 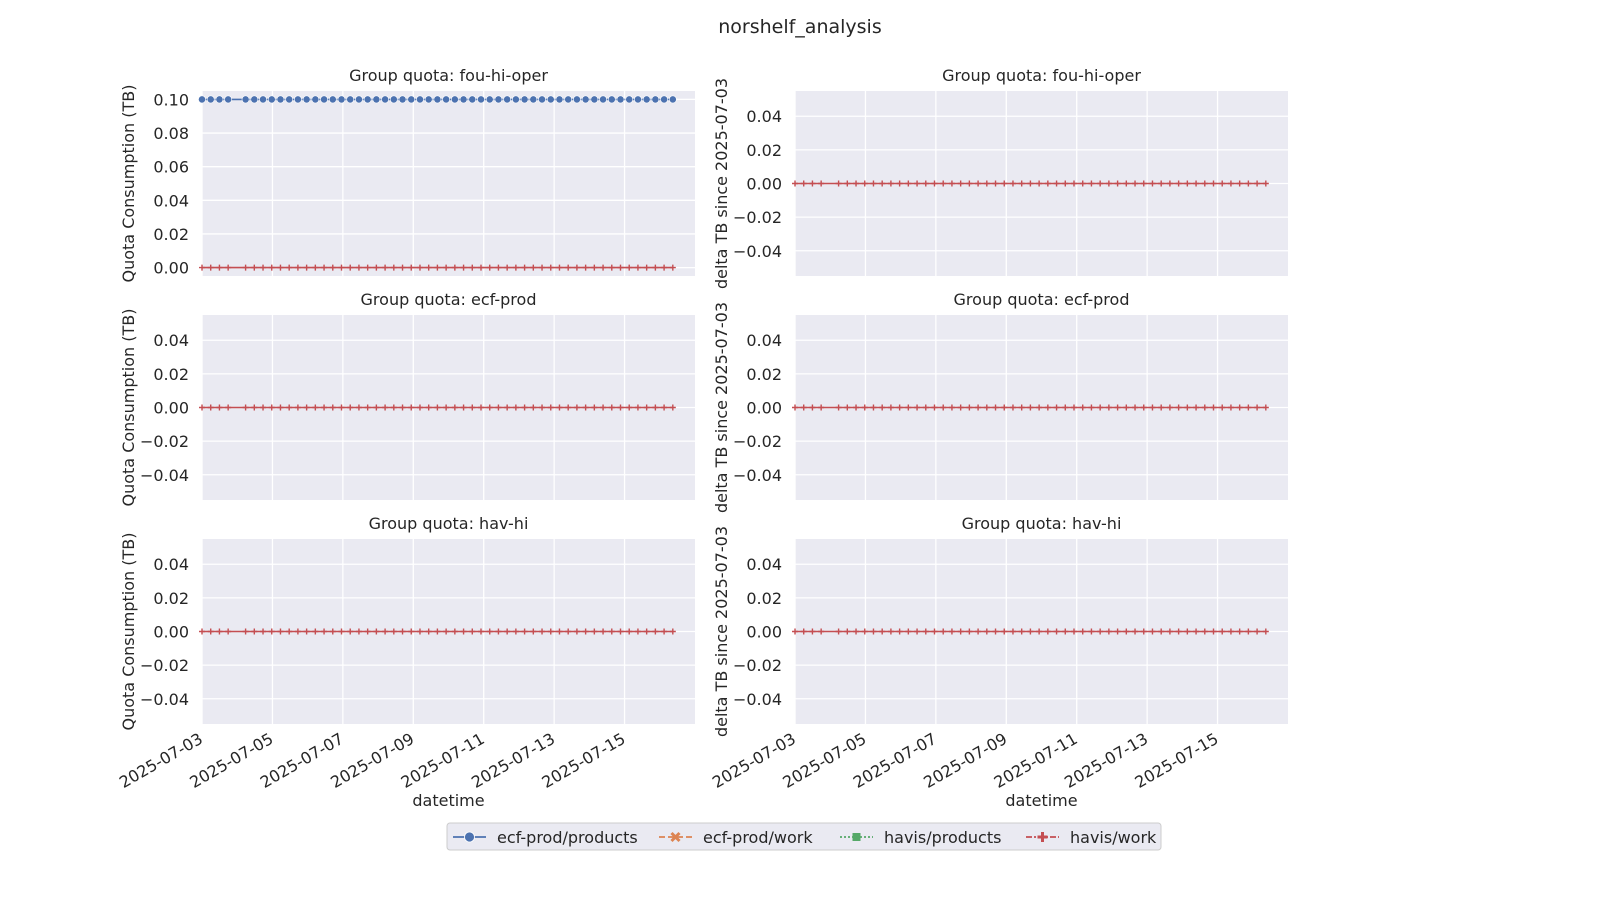 I want to click on y-tick-label: 0.06, so click(x=171, y=167).